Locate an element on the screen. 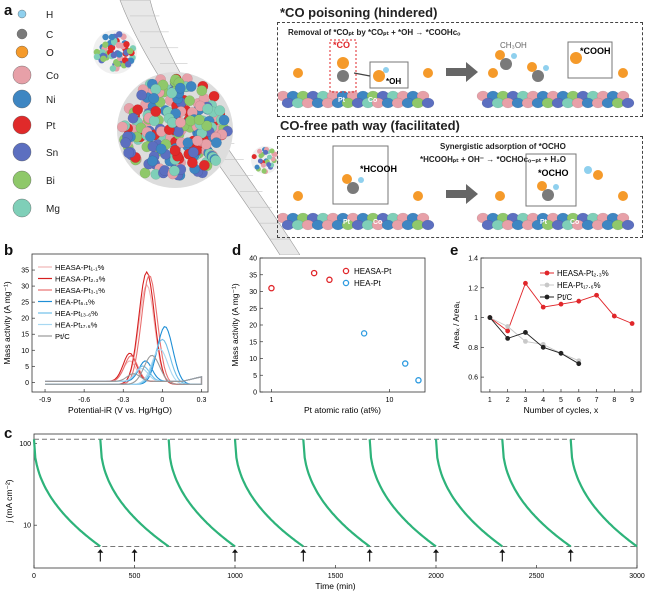 The width and height of the screenshot is (649, 592). atom-label-ni: Ni is located at coordinates (50, 100).